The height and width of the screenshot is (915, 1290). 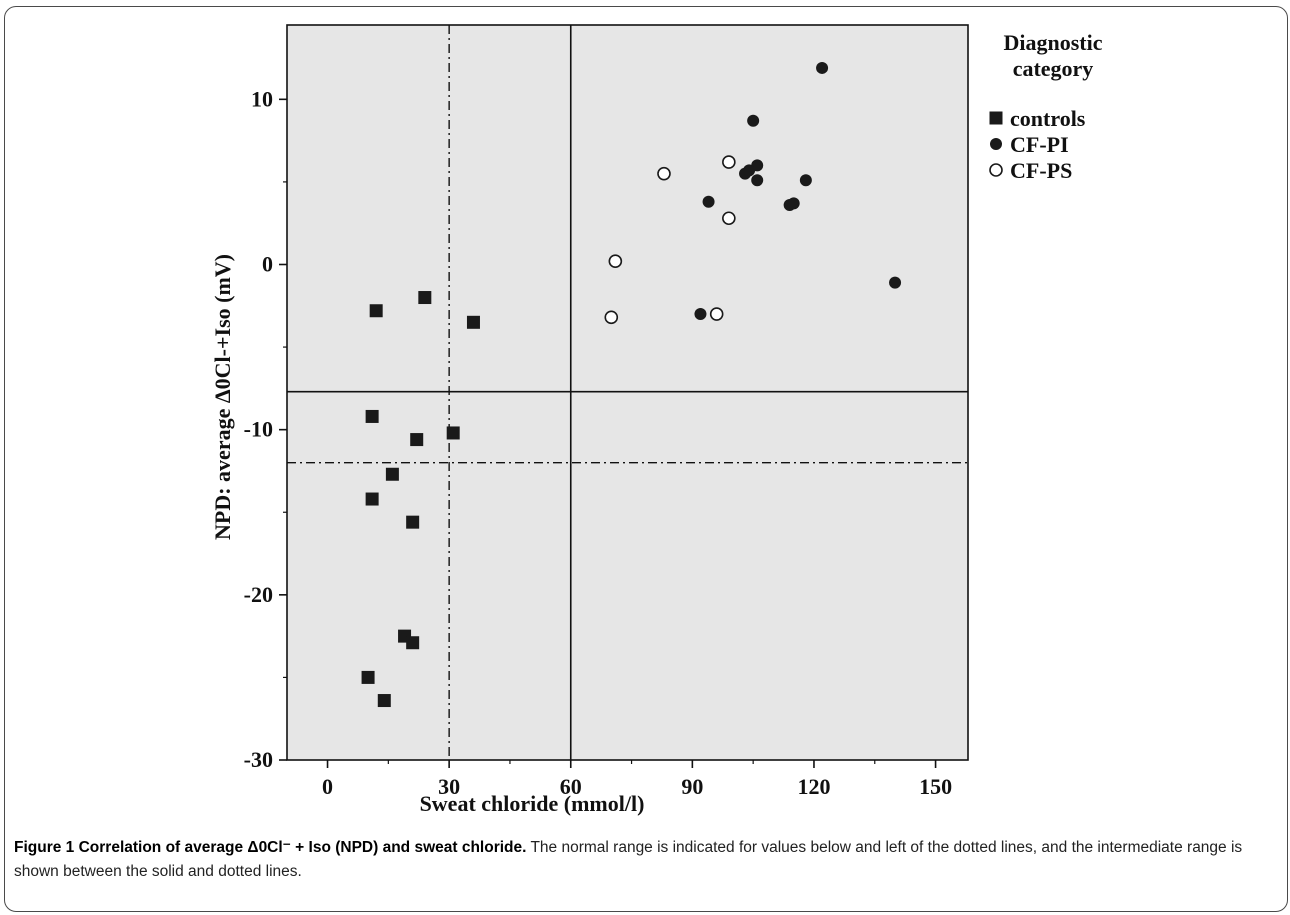 What do you see at coordinates (813, 786) in the screenshot?
I see `x-tick-label: 120` at bounding box center [813, 786].